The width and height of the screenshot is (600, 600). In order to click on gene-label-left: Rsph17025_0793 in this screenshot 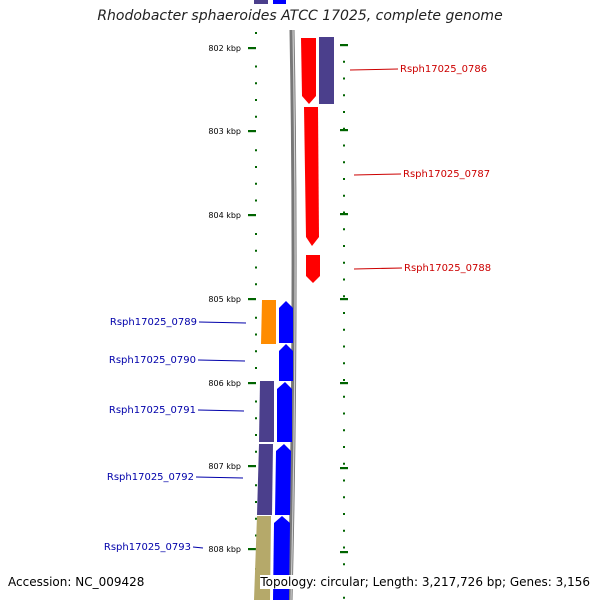, I will do `click(147, 547)`.